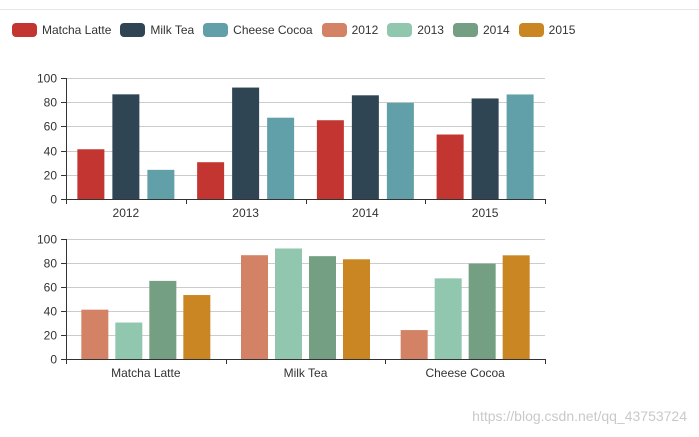  Describe the element at coordinates (197, 327) in the screenshot. I see `bar-2015-matcha-latte` at that location.